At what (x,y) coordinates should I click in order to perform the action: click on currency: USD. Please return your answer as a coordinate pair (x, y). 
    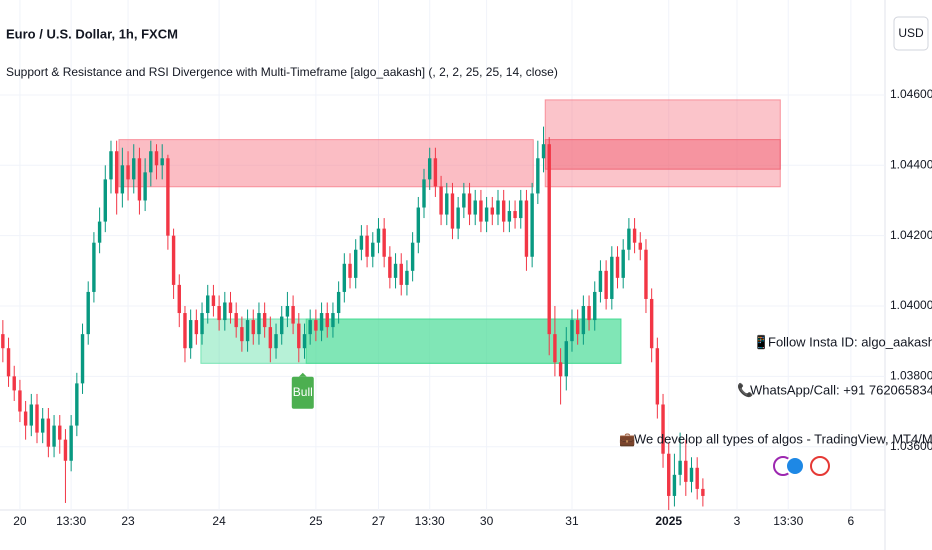
    Looking at the image, I should click on (911, 33).